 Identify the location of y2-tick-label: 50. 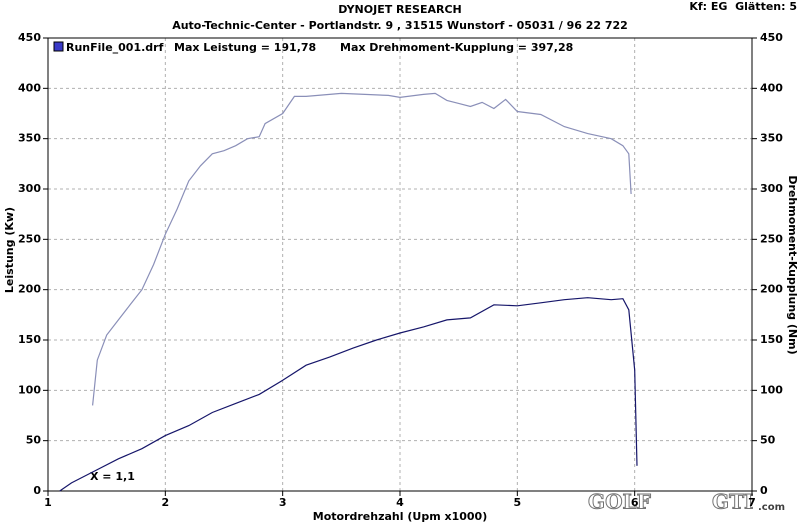
(768, 440).